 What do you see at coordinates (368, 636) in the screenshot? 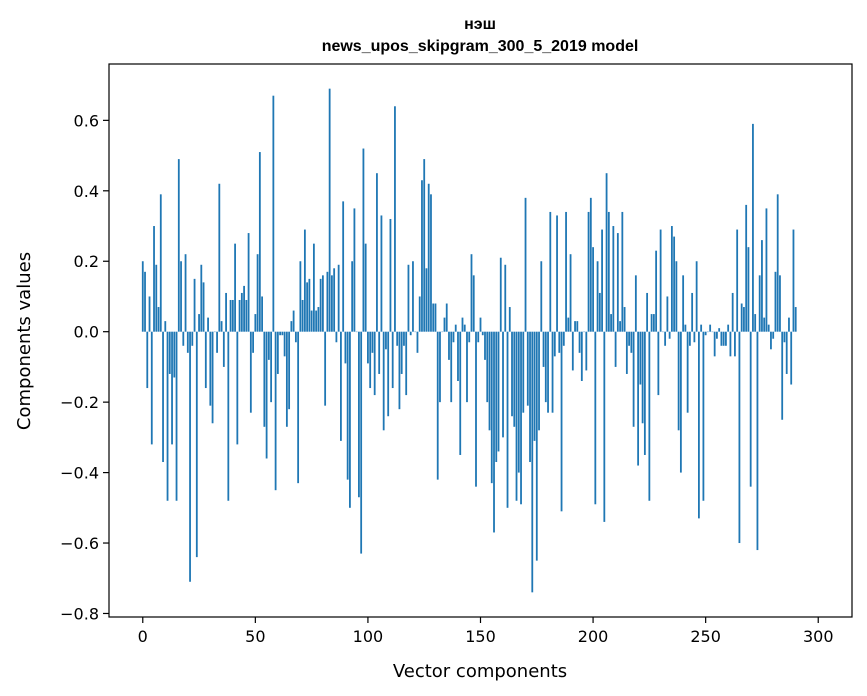
I see `x-tick-label: 100` at bounding box center [368, 636].